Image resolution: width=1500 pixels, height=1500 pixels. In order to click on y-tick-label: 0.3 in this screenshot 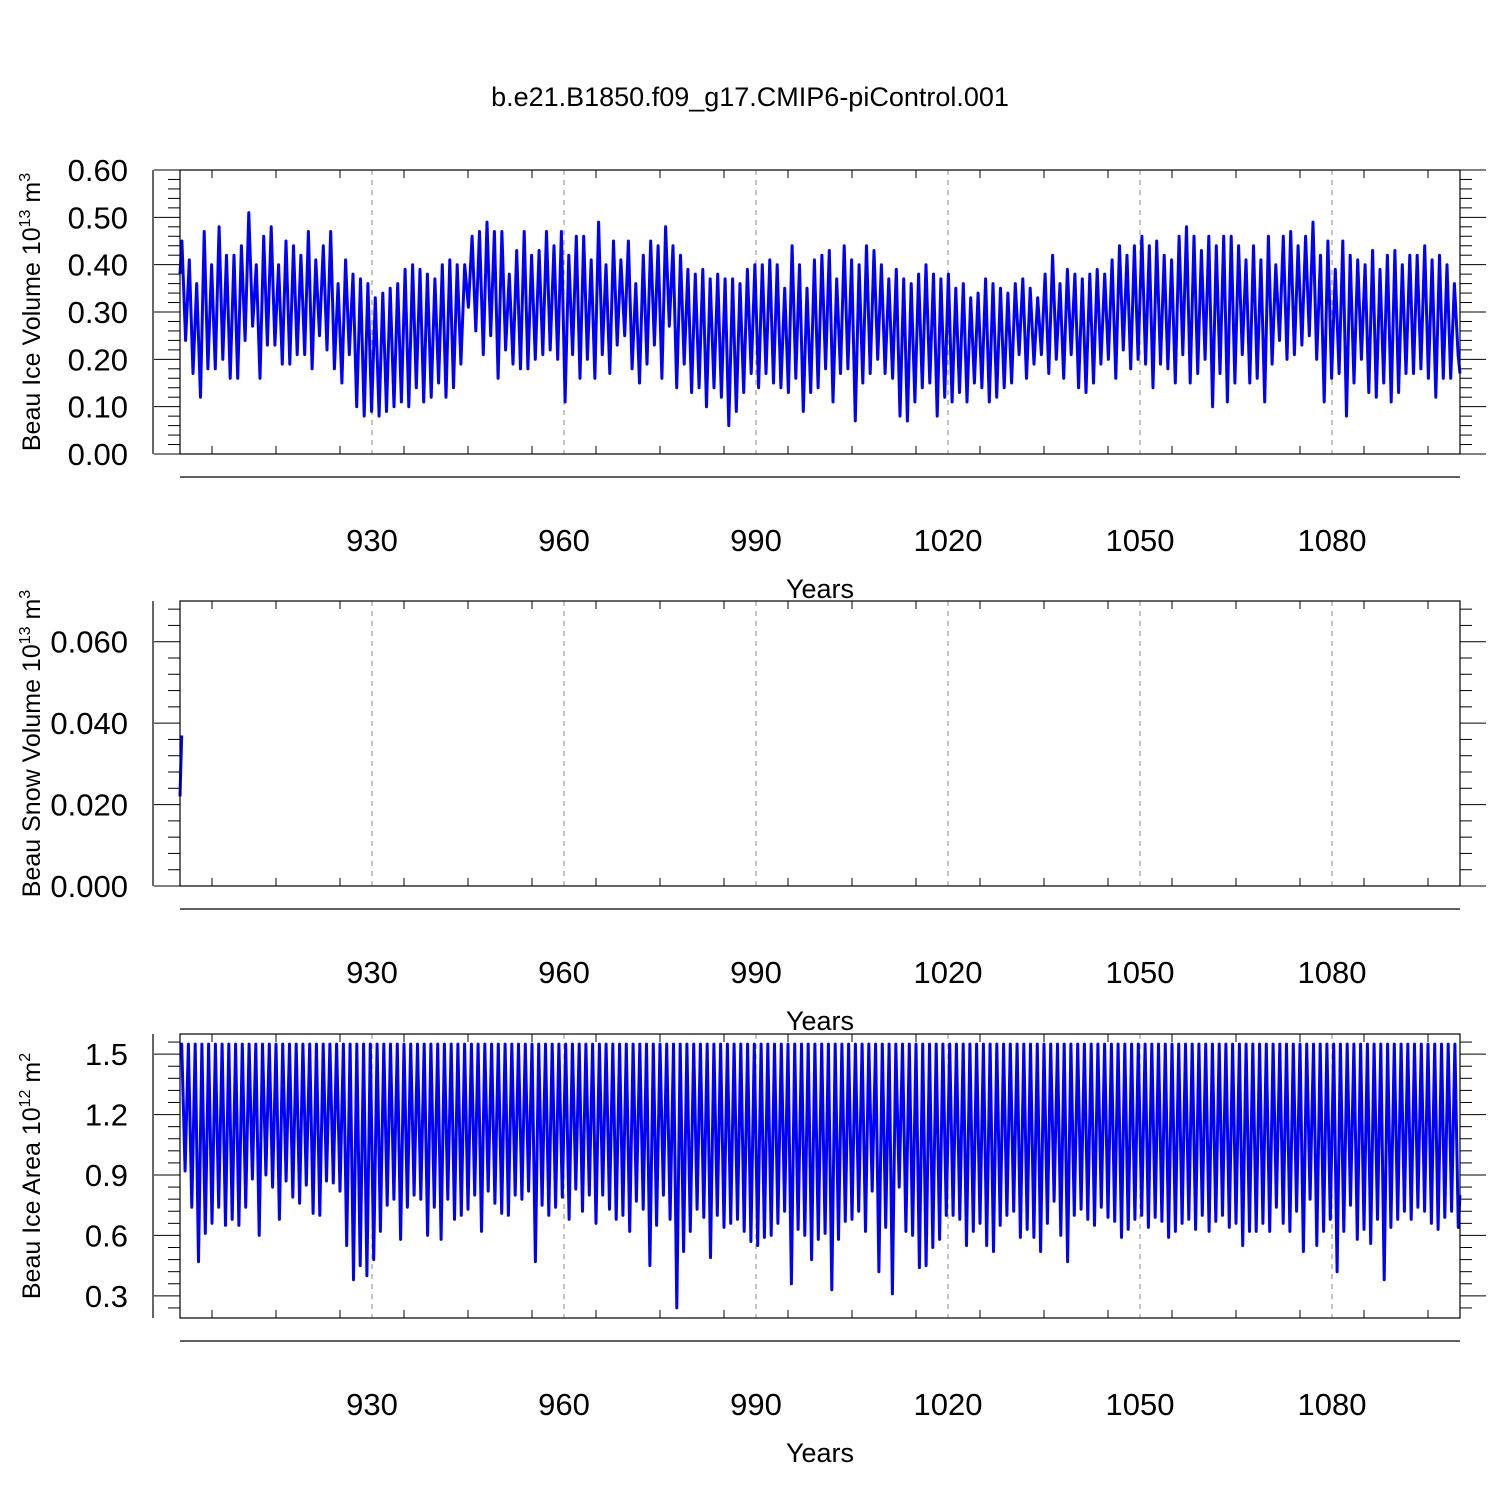, I will do `click(106, 1296)`.